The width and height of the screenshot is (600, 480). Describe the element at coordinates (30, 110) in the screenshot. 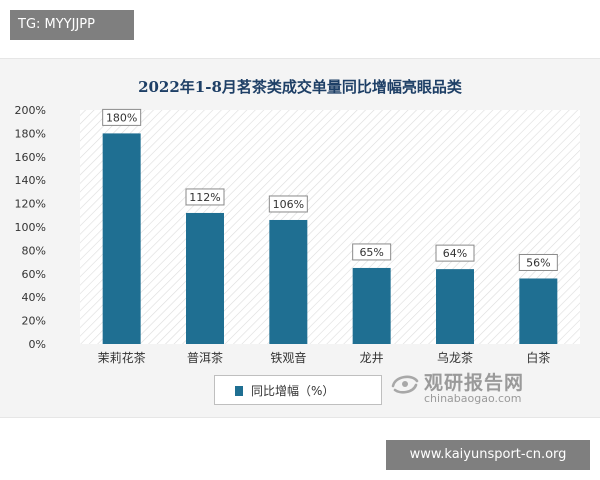

I see `y-tick-label: 200%` at that location.